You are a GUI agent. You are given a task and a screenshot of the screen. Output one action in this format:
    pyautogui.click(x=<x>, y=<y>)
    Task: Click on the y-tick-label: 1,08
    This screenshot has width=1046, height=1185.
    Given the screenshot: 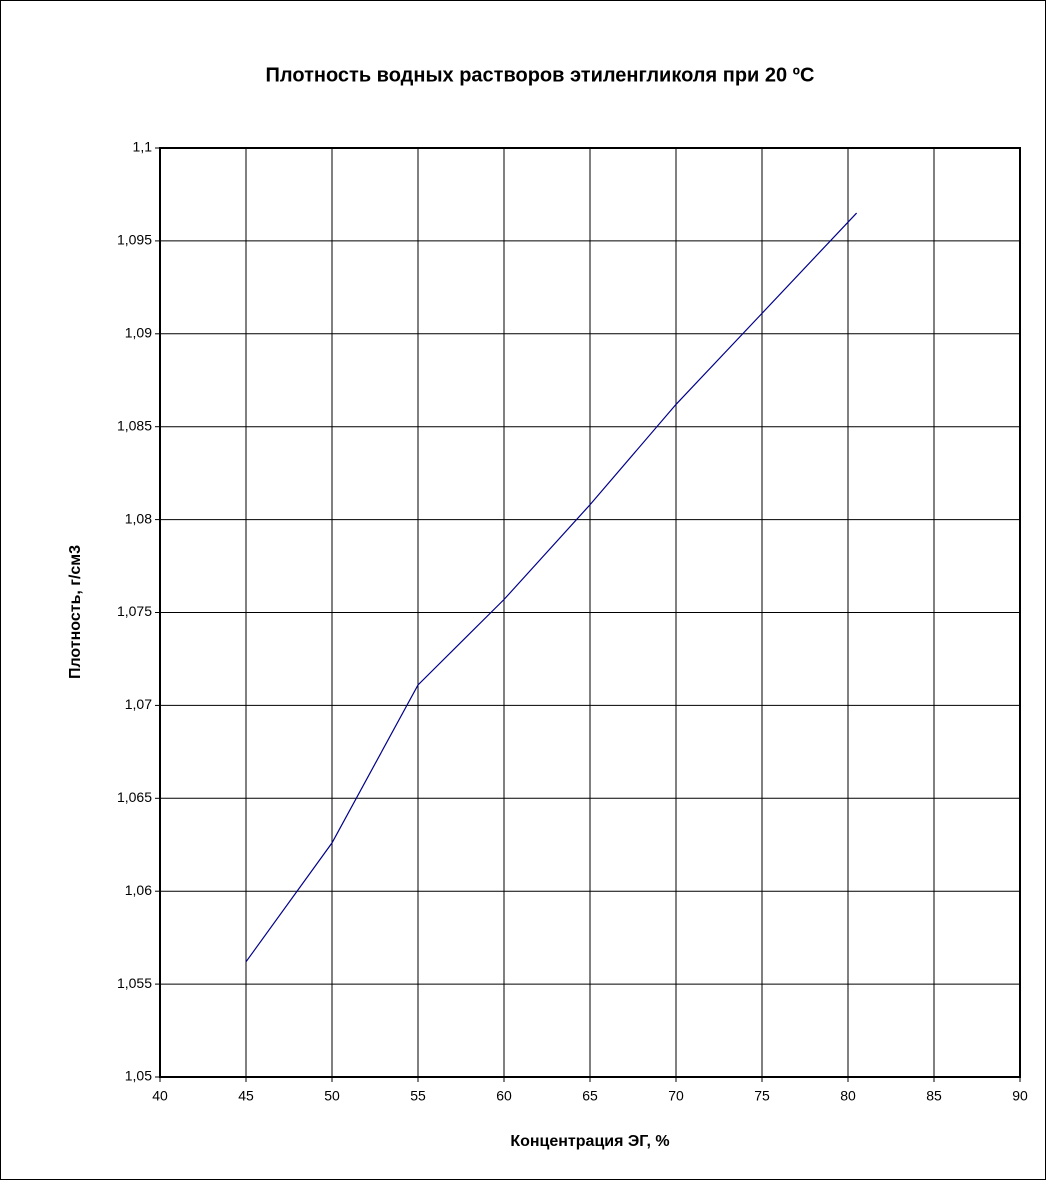 What is the action you would take?
    pyautogui.click(x=138, y=518)
    